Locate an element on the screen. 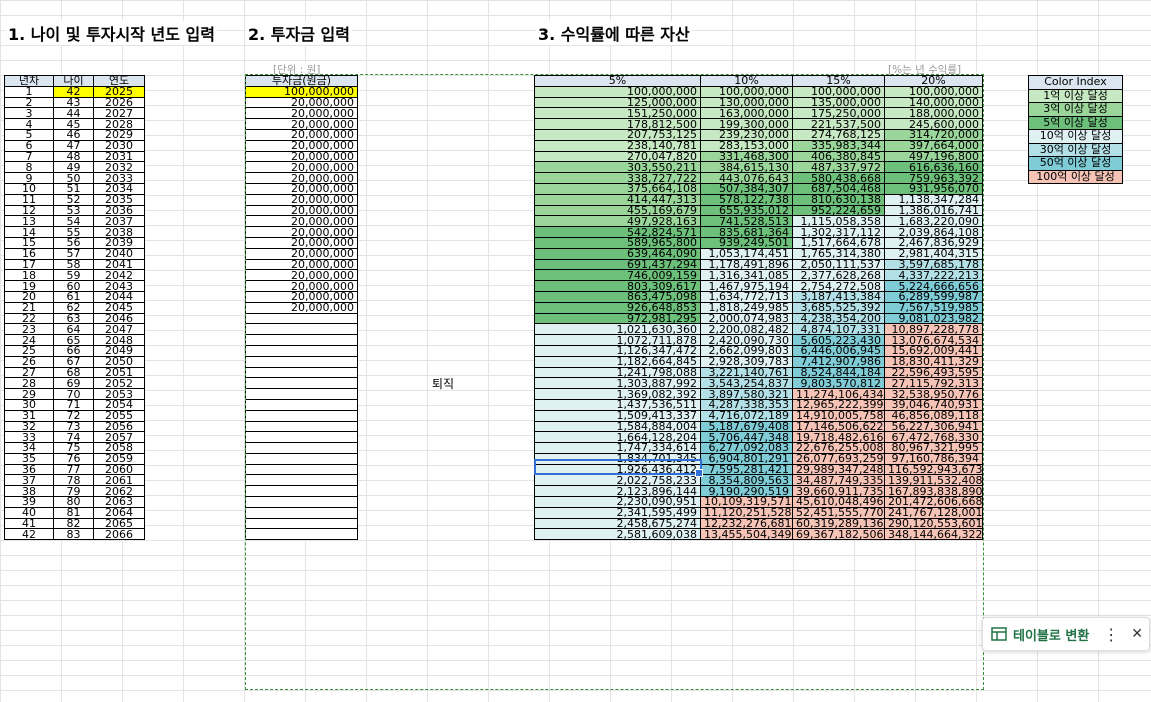 The height and width of the screenshot is (702, 1151). cell-year: 2040 is located at coordinates (119, 253).